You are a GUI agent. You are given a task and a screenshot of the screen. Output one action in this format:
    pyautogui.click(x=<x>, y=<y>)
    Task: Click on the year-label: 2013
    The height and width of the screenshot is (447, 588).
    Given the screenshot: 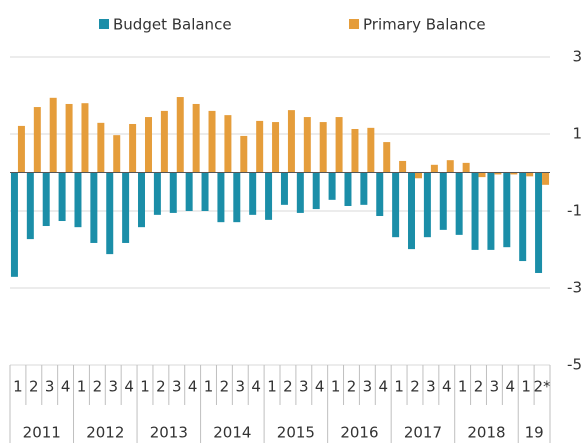 What is the action you would take?
    pyautogui.click(x=169, y=433)
    